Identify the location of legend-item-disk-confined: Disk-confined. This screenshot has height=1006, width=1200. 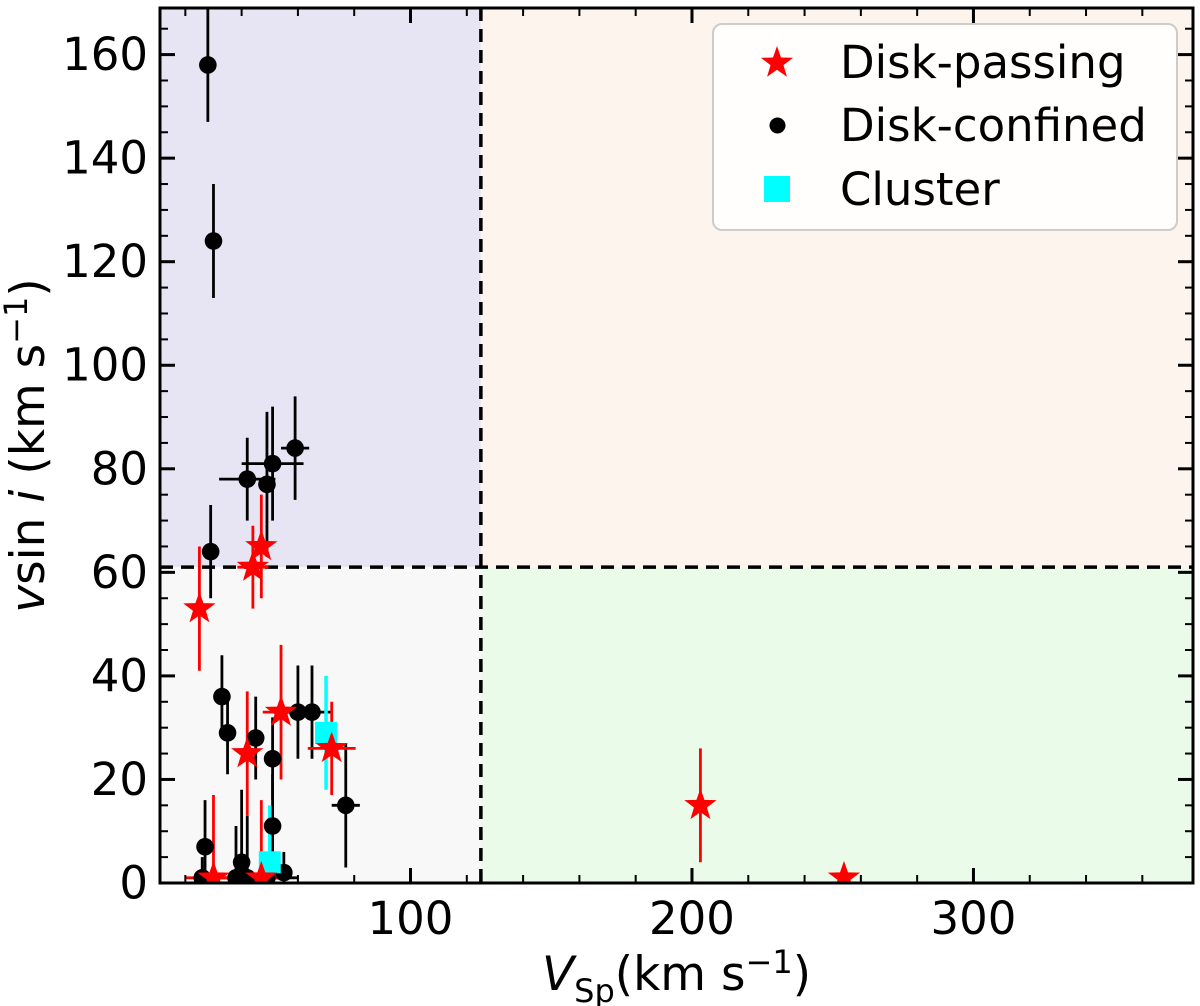
(945, 126).